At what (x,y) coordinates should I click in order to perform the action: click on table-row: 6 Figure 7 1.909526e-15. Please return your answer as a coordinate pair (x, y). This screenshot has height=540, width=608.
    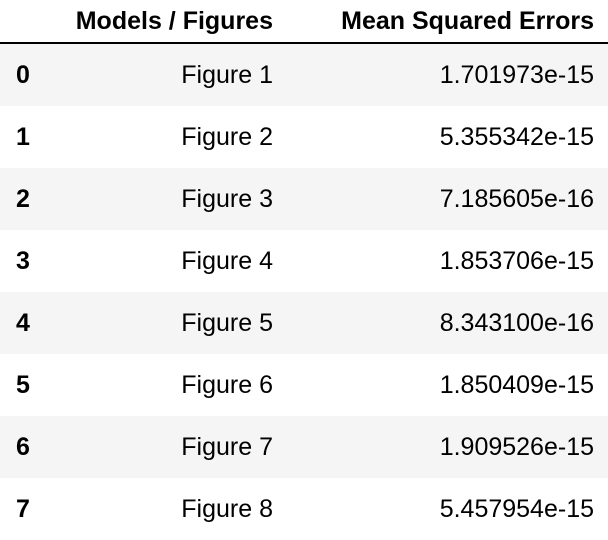
    Looking at the image, I should click on (304, 447).